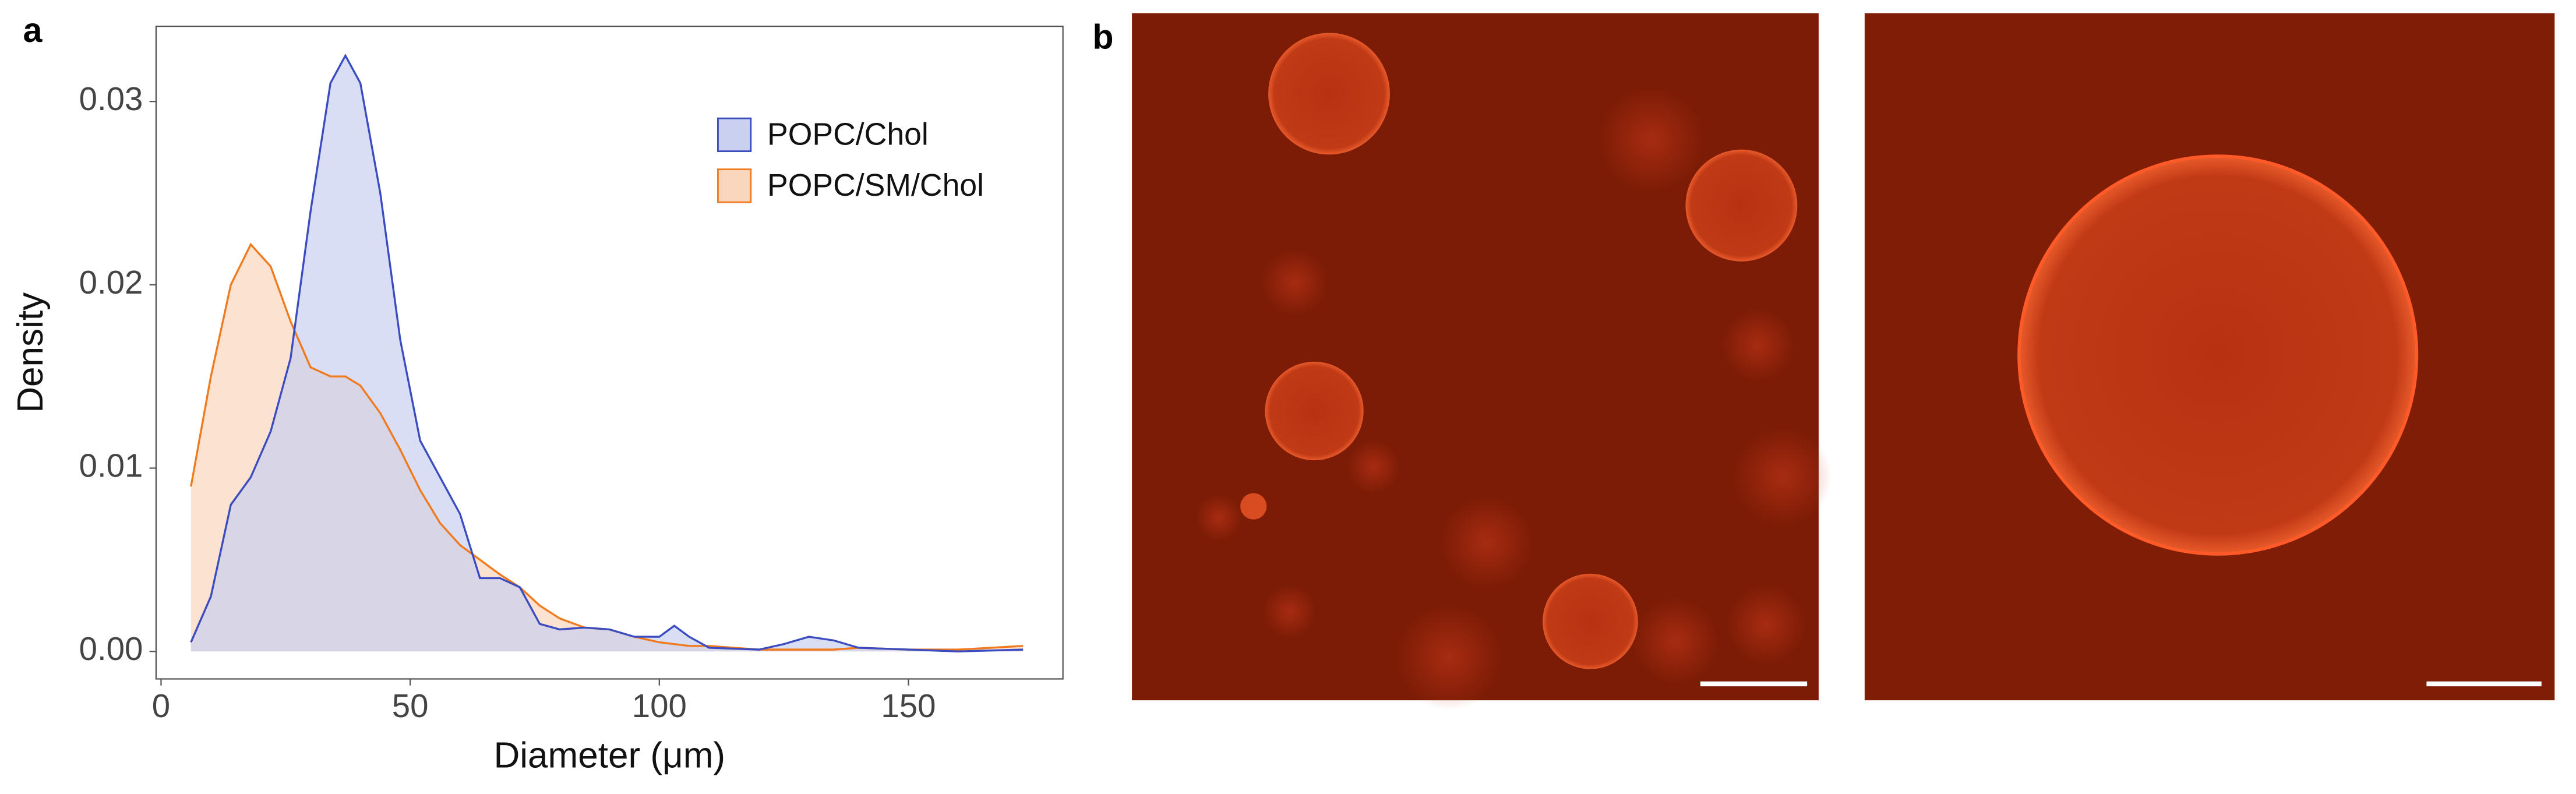 The height and width of the screenshot is (794, 2576). What do you see at coordinates (111, 648) in the screenshot?
I see `y-tick-label: 0.00` at bounding box center [111, 648].